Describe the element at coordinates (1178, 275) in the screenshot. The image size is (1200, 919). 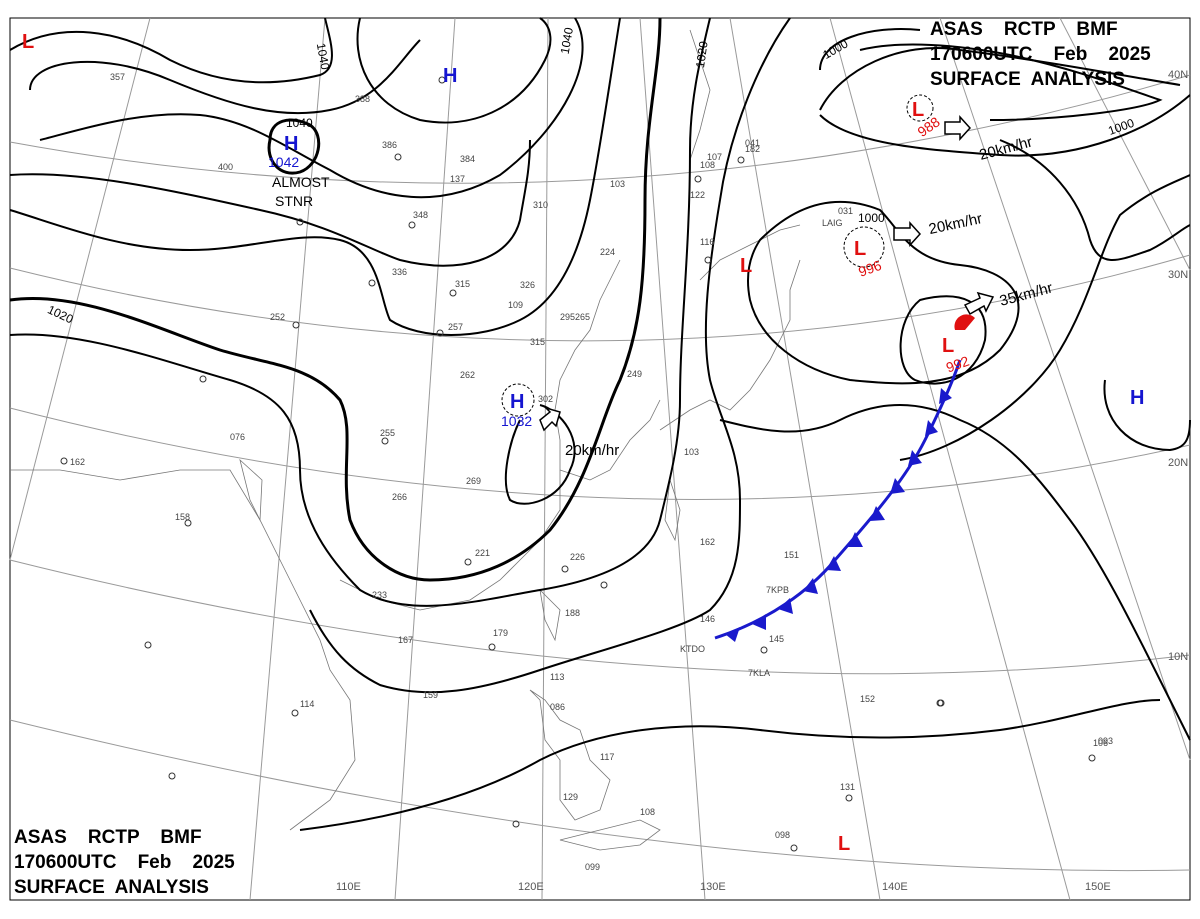
I see `lat-label: 30N` at that location.